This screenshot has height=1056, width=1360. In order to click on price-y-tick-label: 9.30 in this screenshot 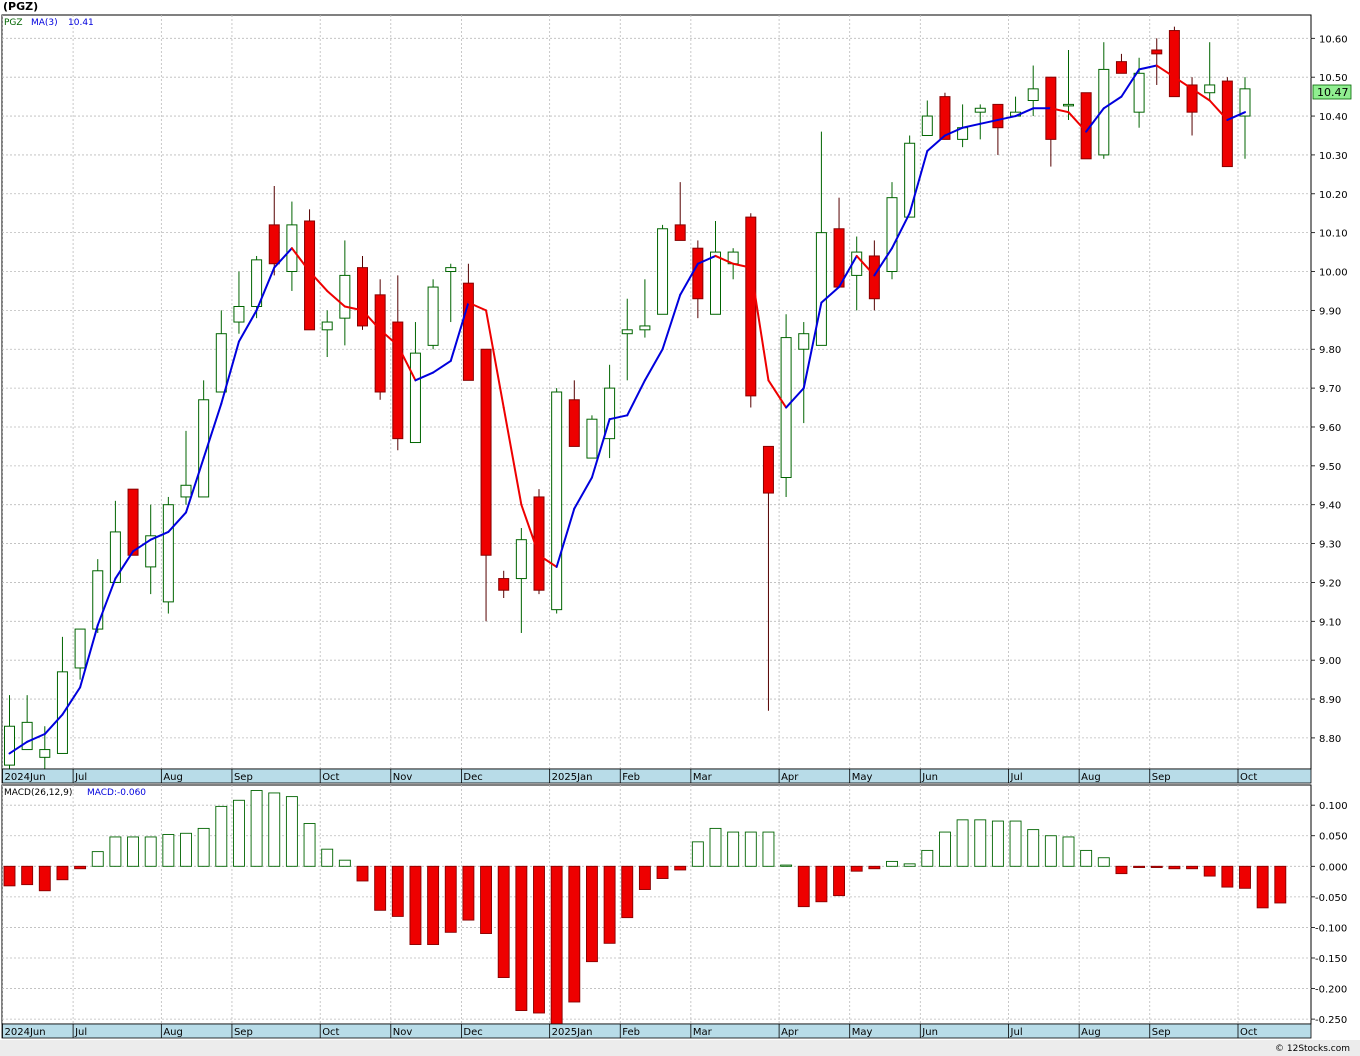, I will do `click(1330, 545)`.